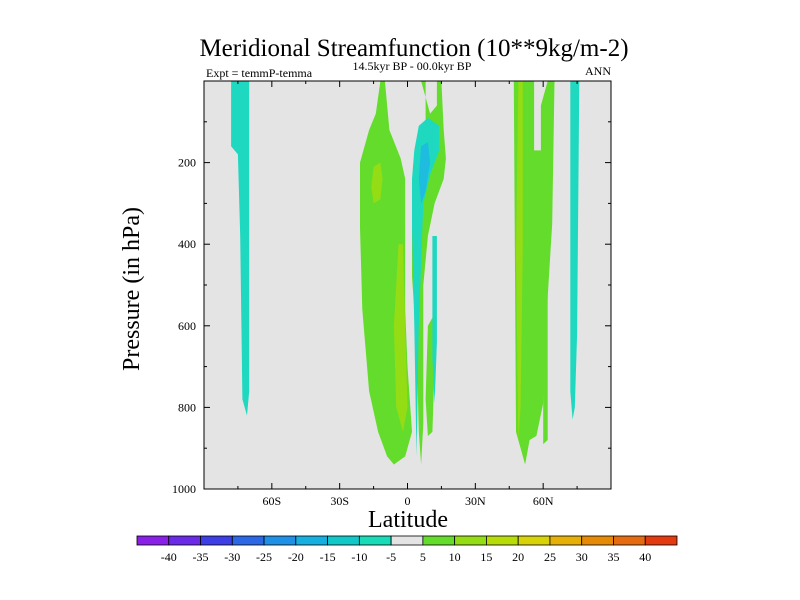  I want to click on y-tick-label: 600, so click(187, 326).